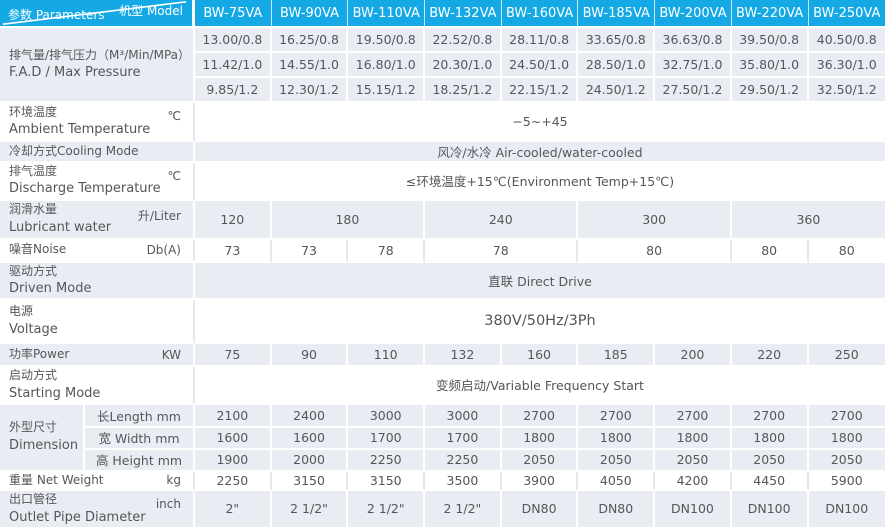  What do you see at coordinates (310, 355) in the screenshot?
I see `value-cell: 90` at bounding box center [310, 355].